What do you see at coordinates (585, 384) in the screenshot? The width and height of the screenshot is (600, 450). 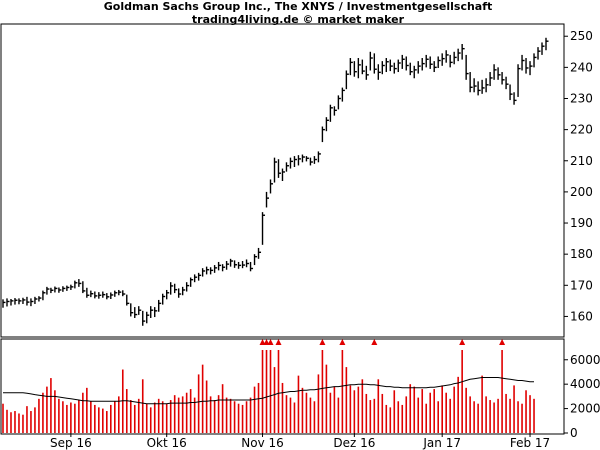 I see `volume-tick-label: 4000` at bounding box center [585, 384].